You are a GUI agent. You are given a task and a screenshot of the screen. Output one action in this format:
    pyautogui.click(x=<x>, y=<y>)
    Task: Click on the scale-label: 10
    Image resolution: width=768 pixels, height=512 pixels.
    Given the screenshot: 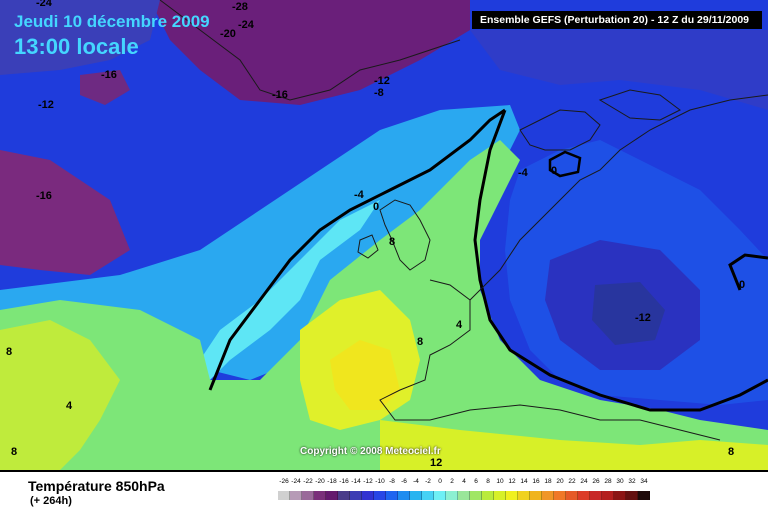 What is the action you would take?
    pyautogui.click(x=500, y=481)
    